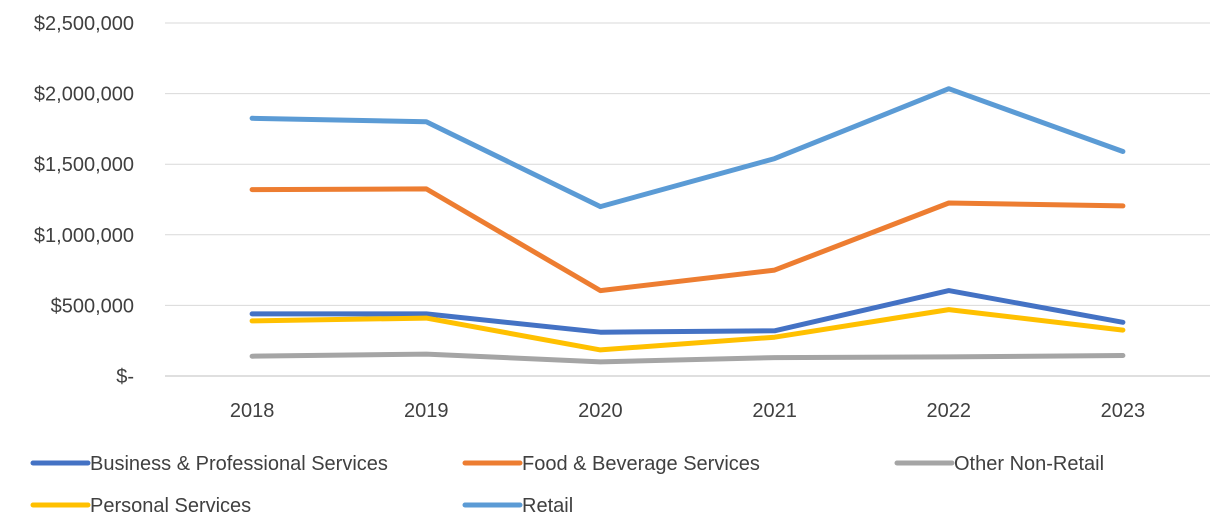  I want to click on legend-label: Business & Professional Services, so click(239, 464).